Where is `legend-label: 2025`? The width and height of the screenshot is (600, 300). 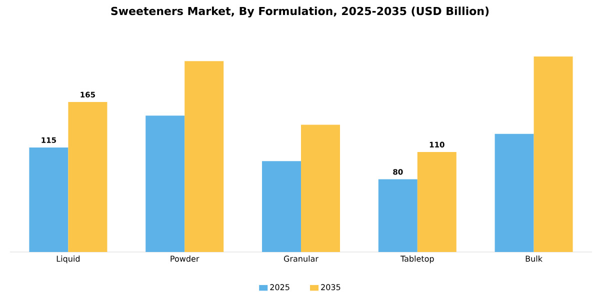
legend-label: 2025 is located at coordinates (280, 287).